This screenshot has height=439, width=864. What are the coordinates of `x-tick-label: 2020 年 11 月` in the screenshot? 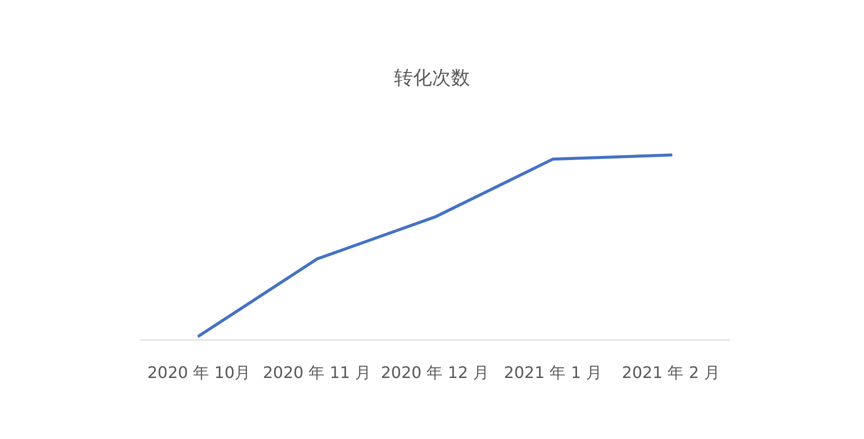 It's located at (317, 372).